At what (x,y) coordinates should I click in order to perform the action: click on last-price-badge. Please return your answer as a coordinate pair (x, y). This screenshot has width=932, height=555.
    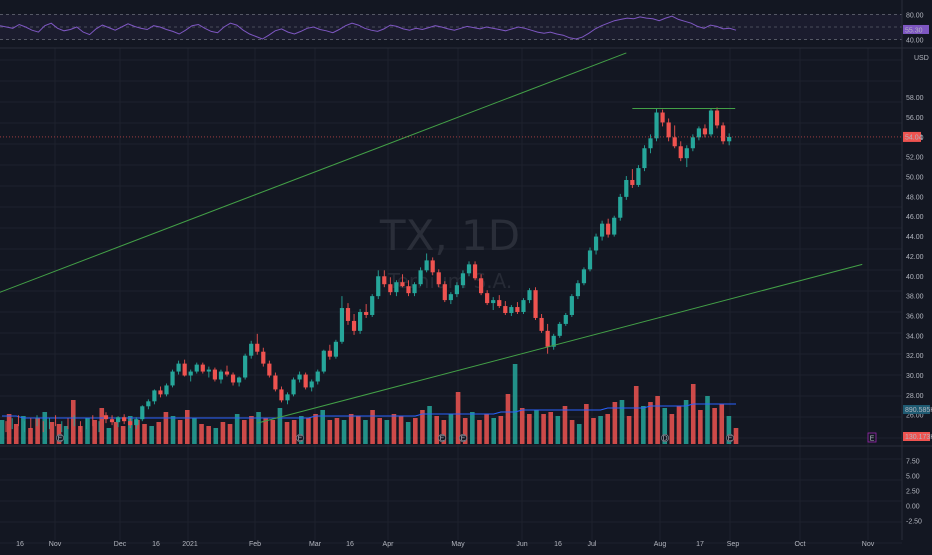
    Looking at the image, I should click on (912, 136).